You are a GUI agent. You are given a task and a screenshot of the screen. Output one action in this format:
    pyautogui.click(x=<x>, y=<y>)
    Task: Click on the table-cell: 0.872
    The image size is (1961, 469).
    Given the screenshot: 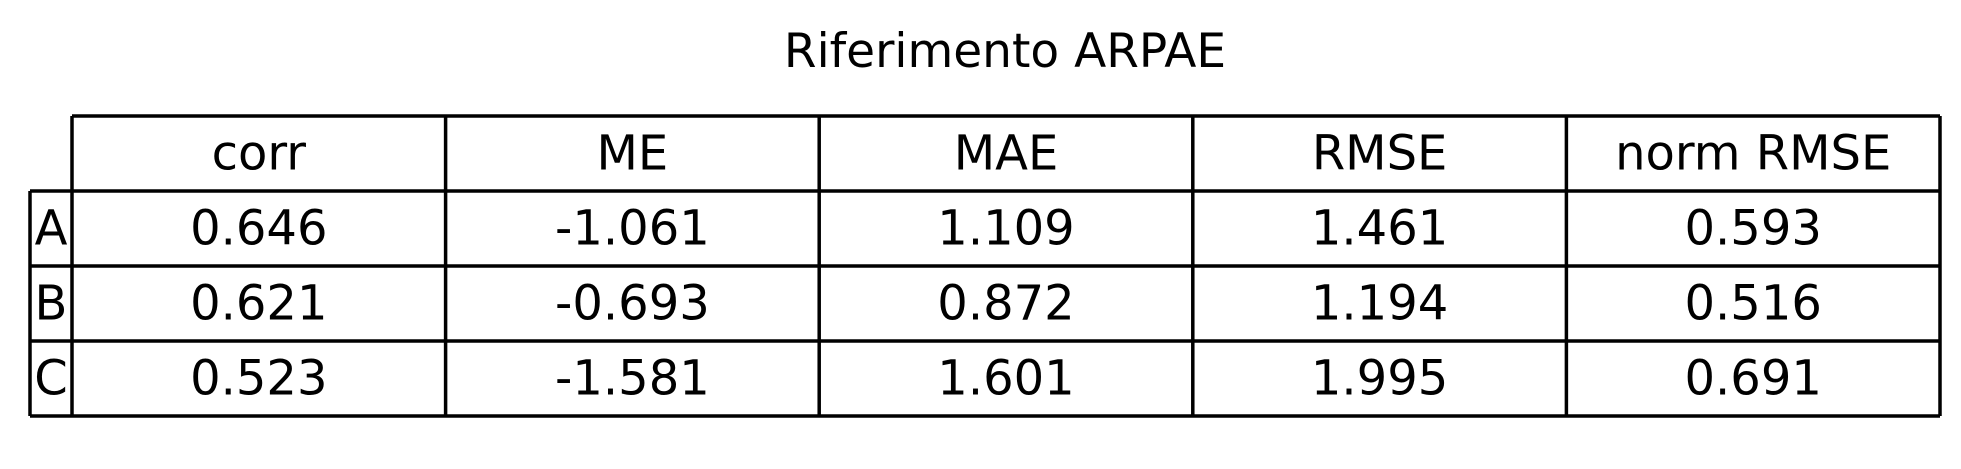 What is the action you would take?
    pyautogui.click(x=1005, y=304)
    